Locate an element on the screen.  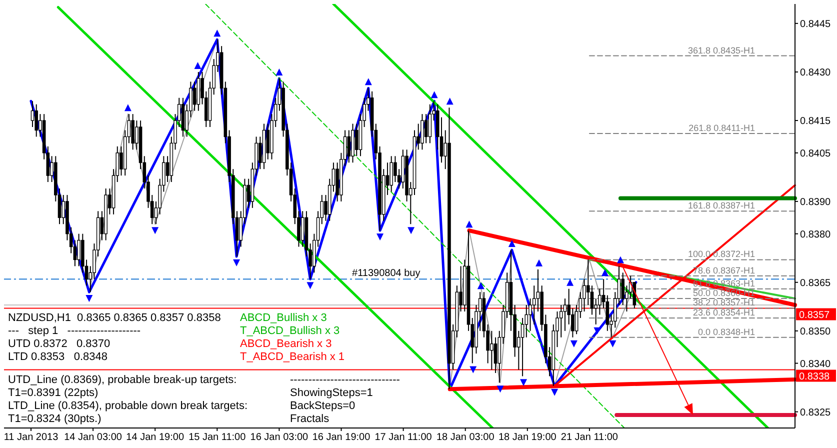
annotation: ABCD_Bearish x 3 is located at coordinates (286, 344).